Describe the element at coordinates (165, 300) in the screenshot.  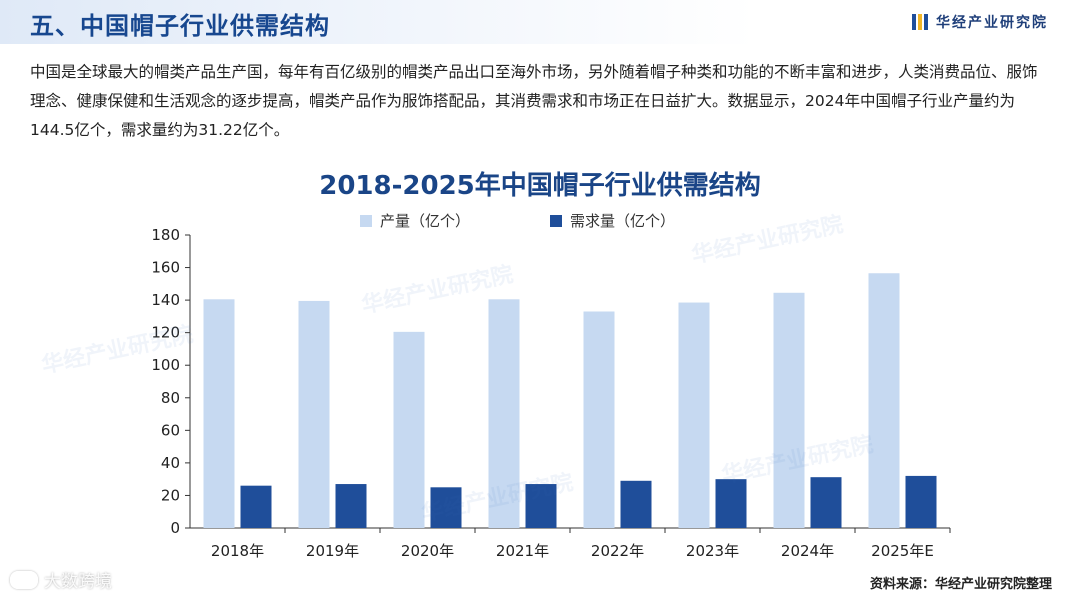
I see `y-tick-label: 140` at that location.